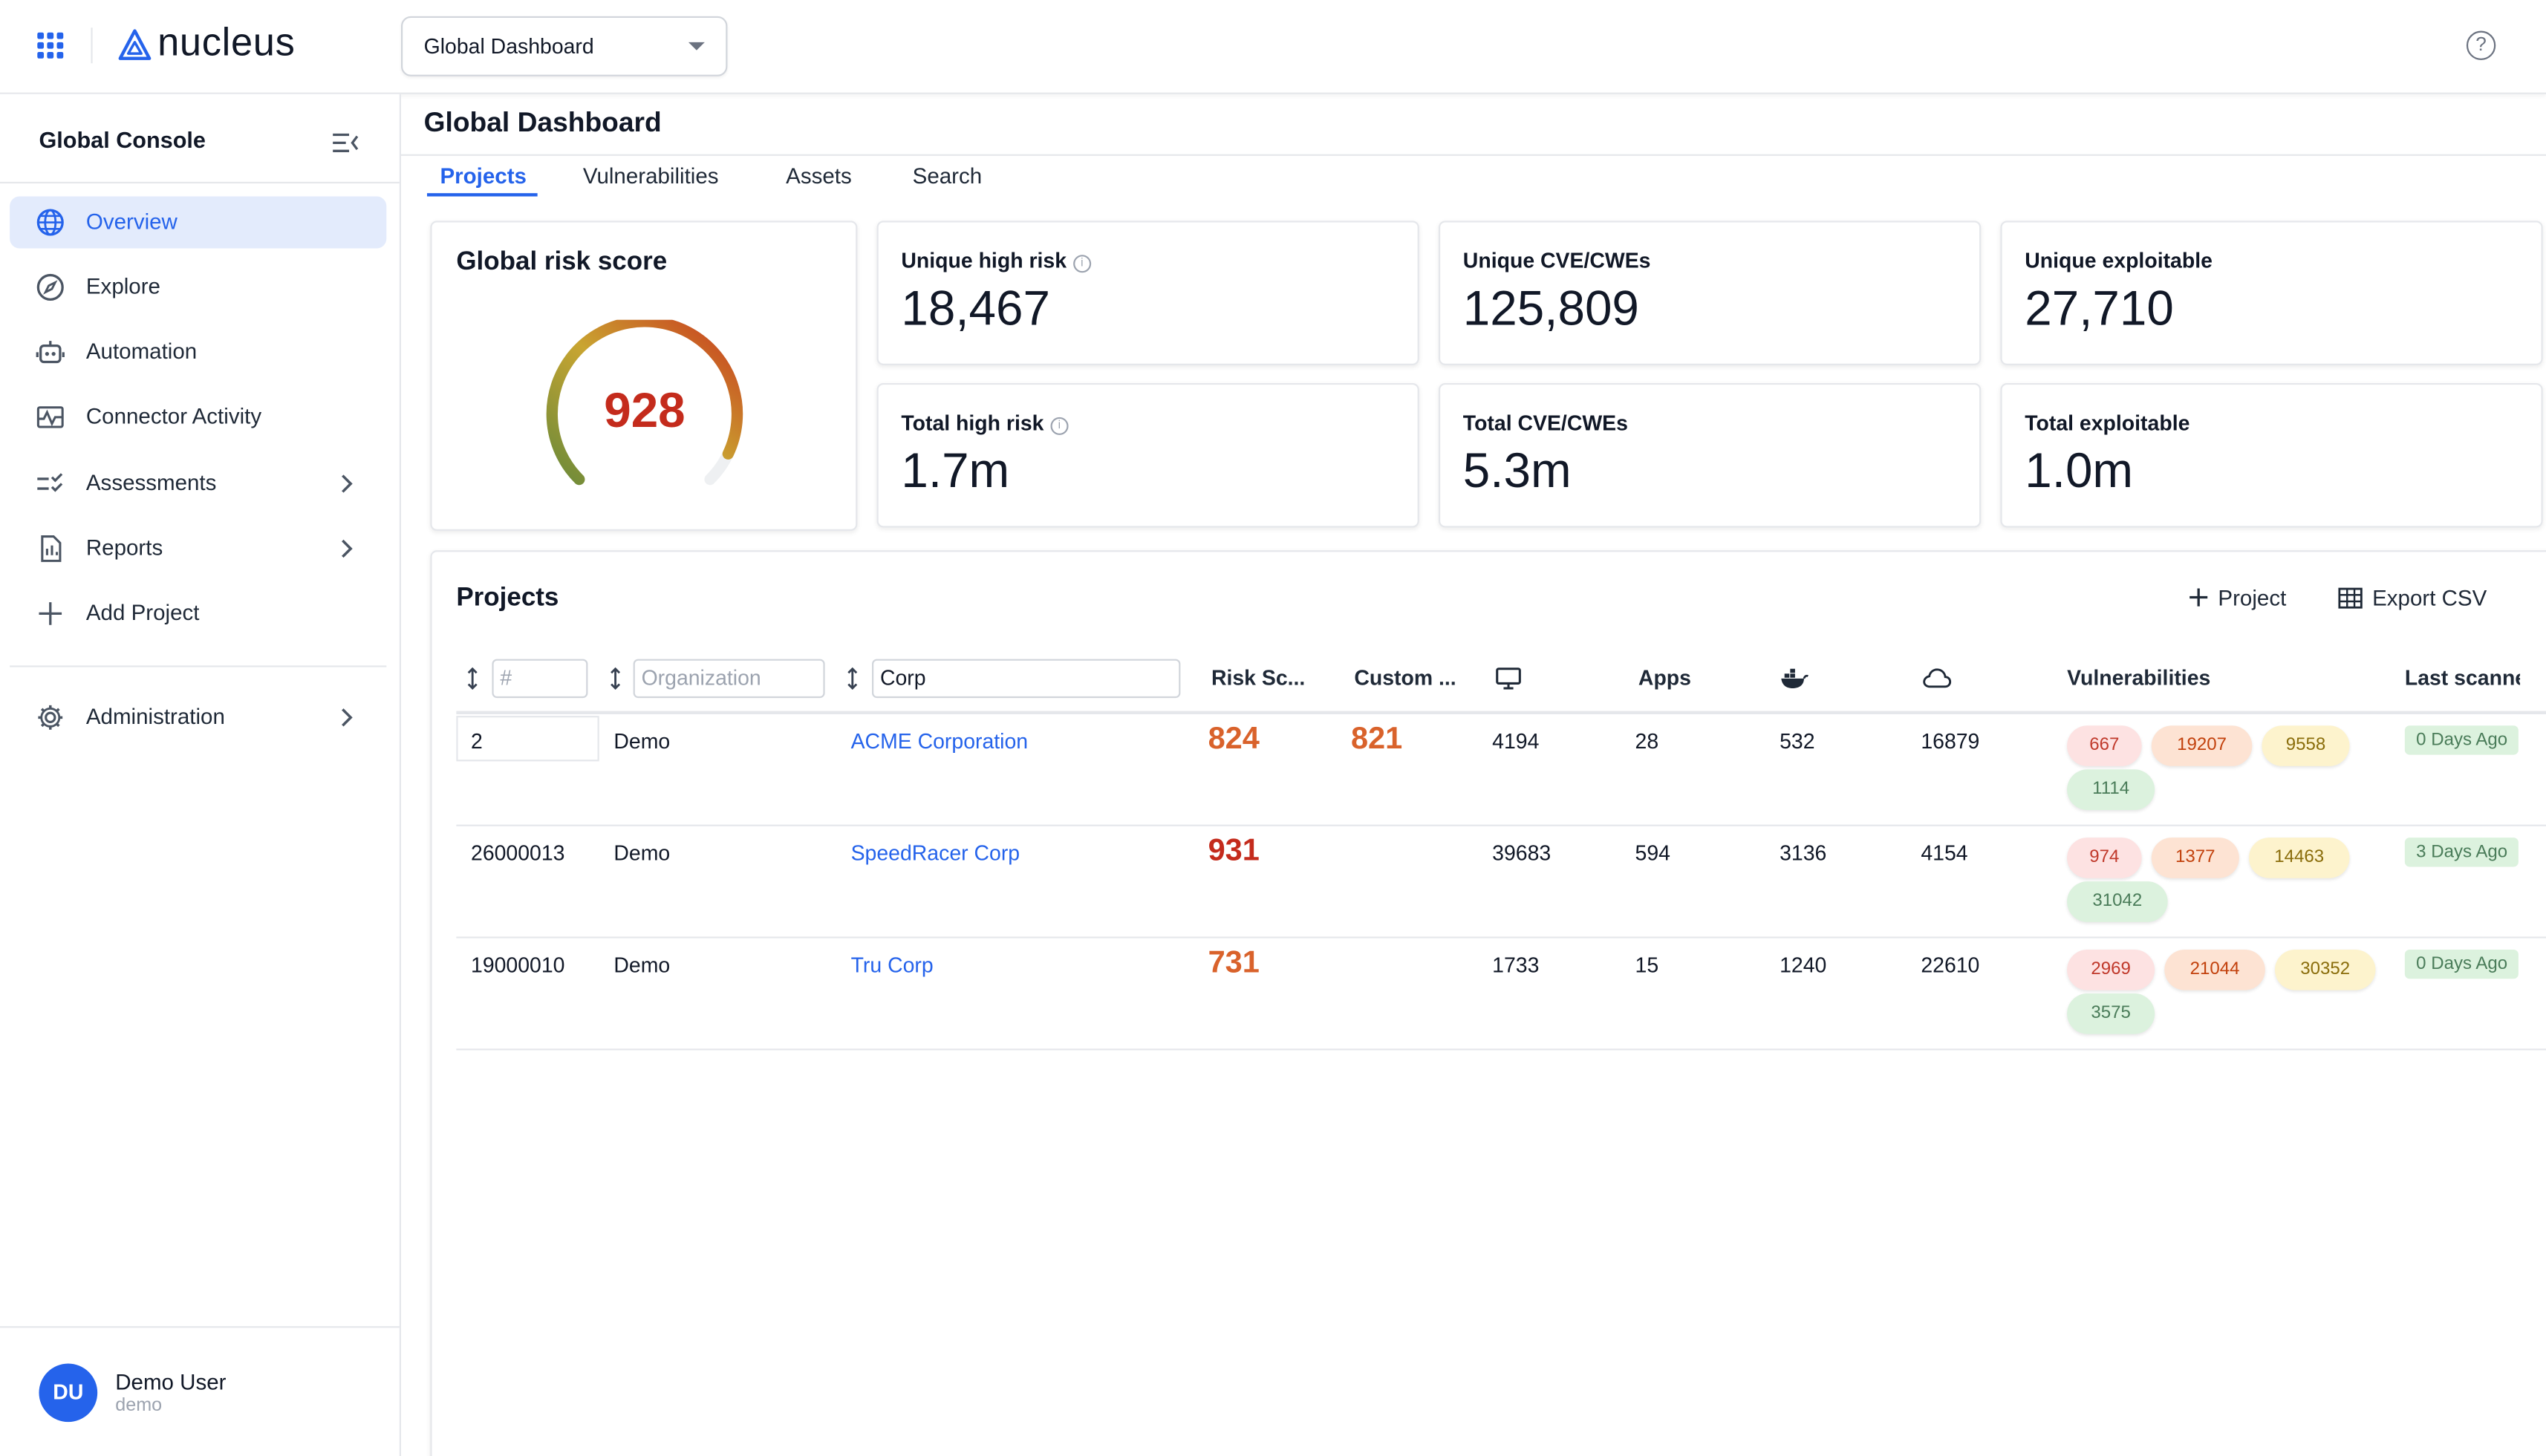 The image size is (2546, 1456). I want to click on help-icon: ?, so click(2481, 45).